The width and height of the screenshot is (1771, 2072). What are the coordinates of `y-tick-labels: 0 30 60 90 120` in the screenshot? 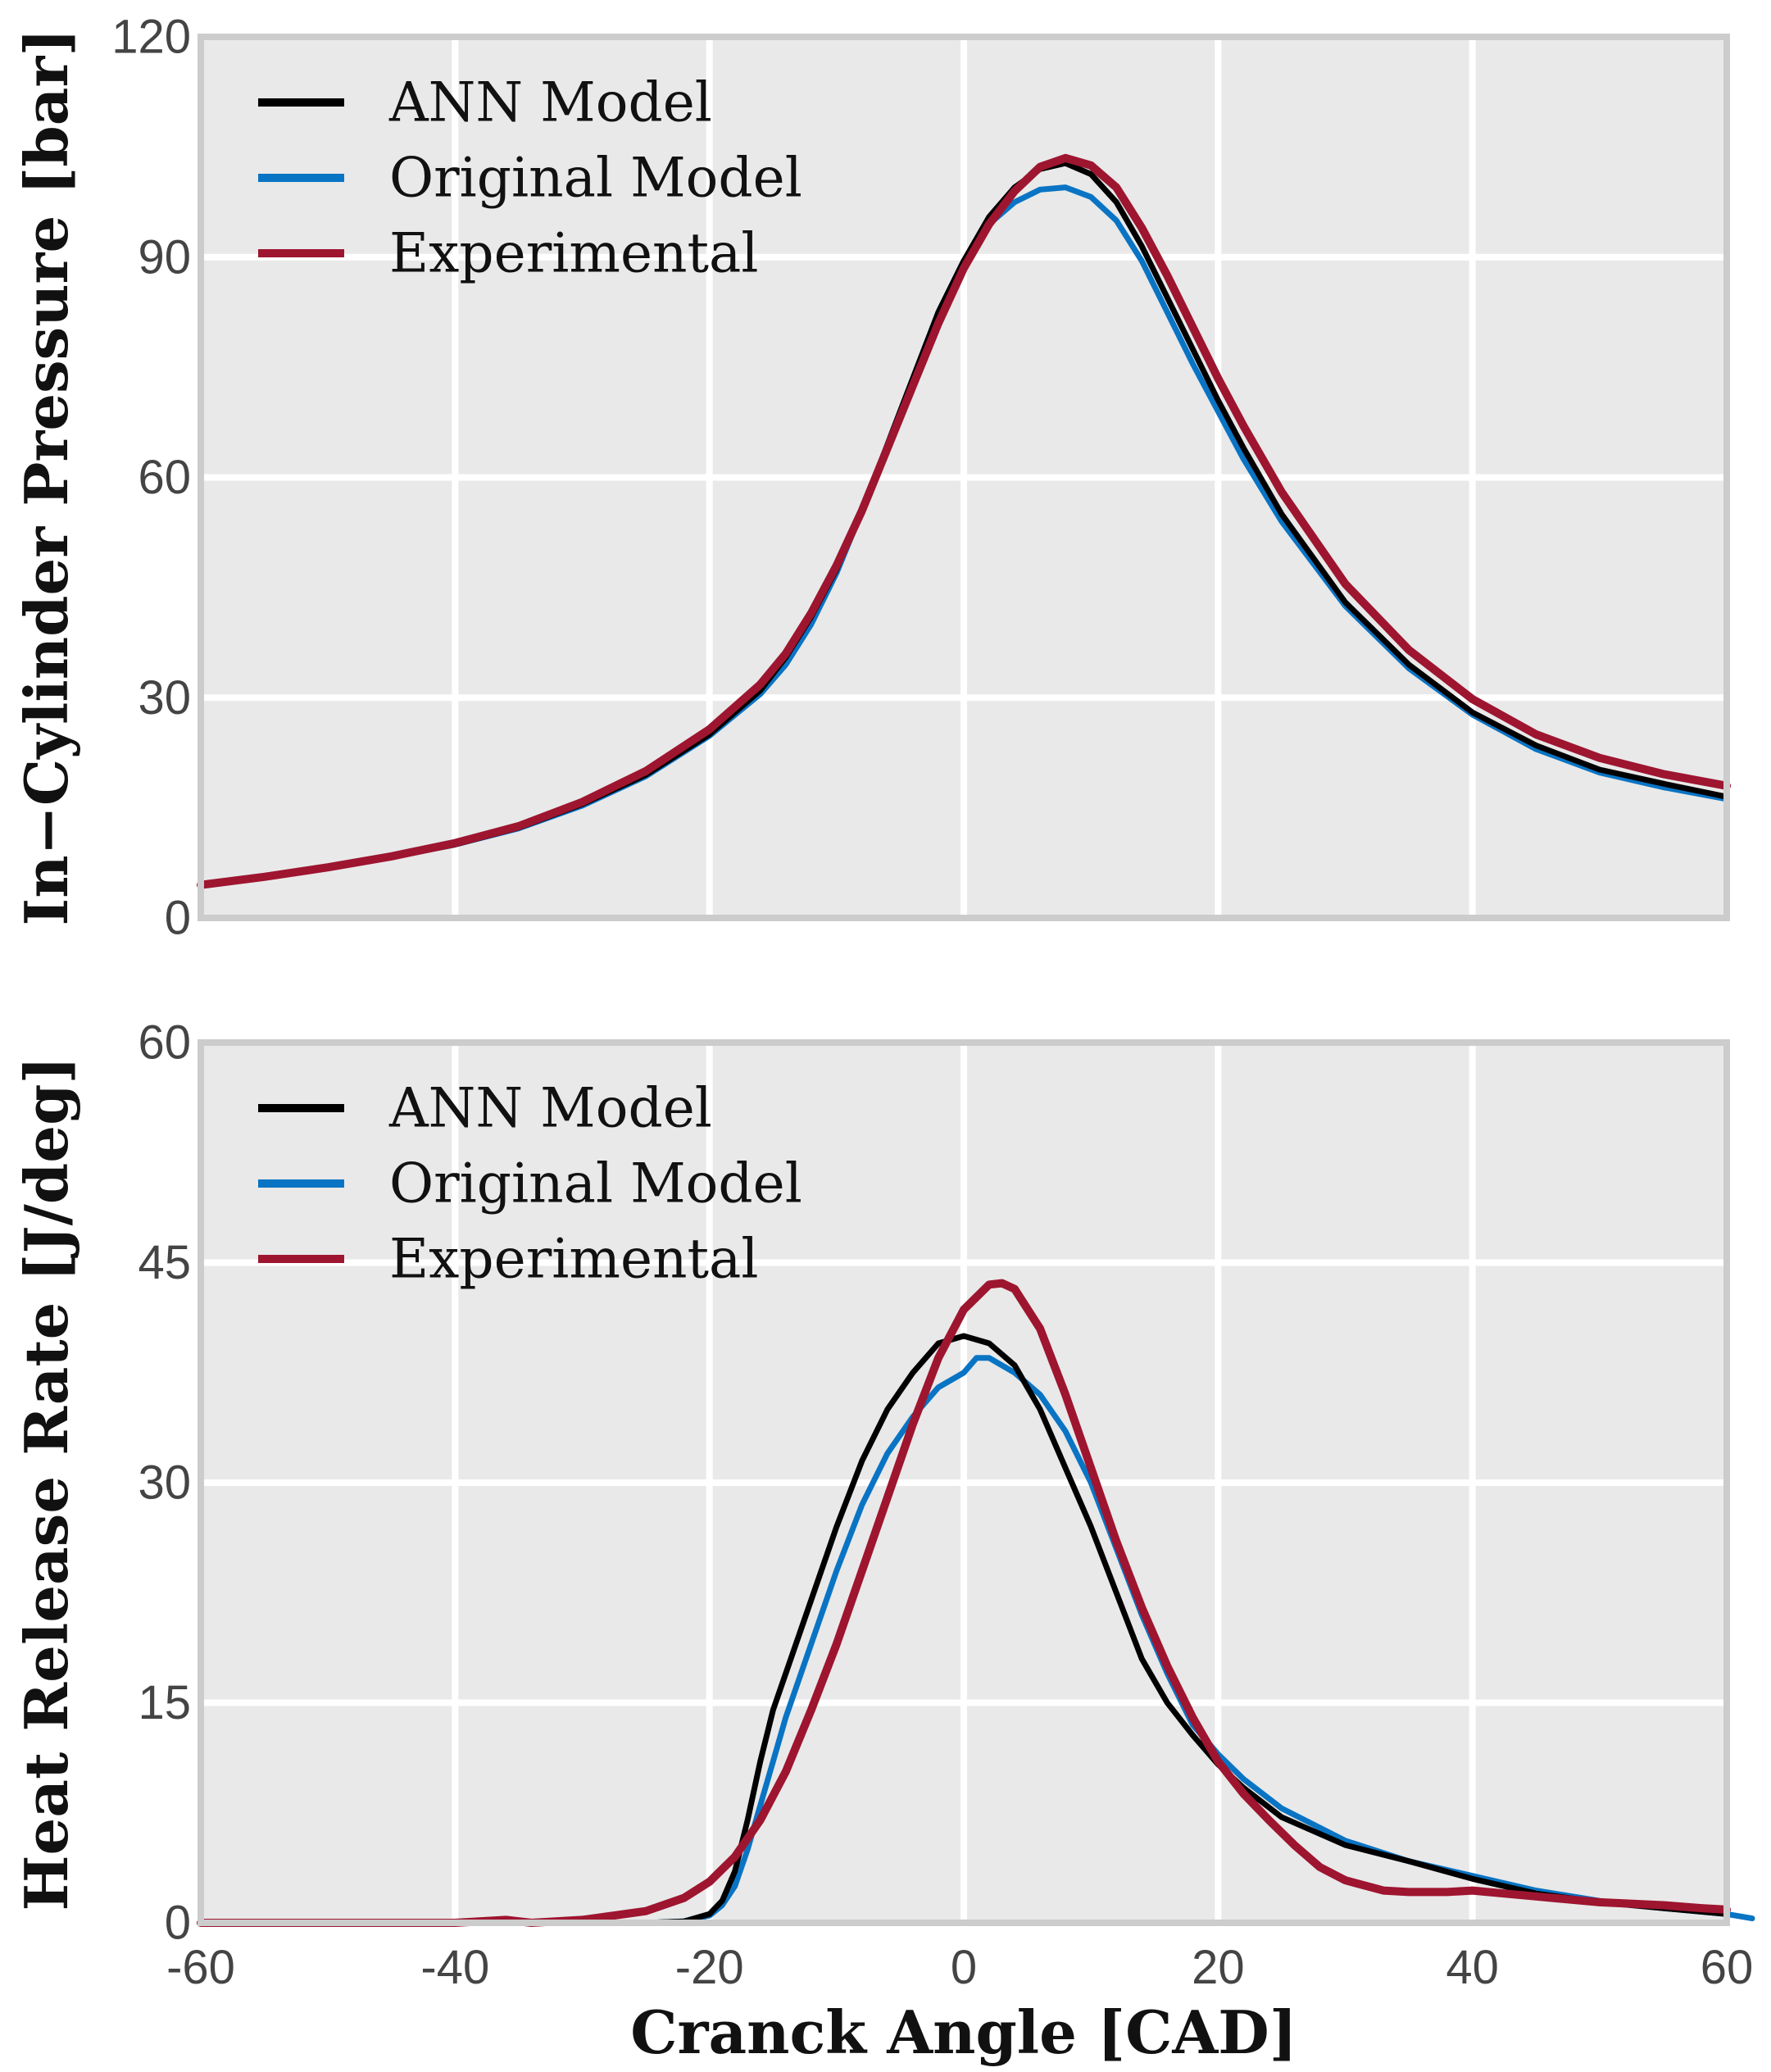 It's located at (151, 478).